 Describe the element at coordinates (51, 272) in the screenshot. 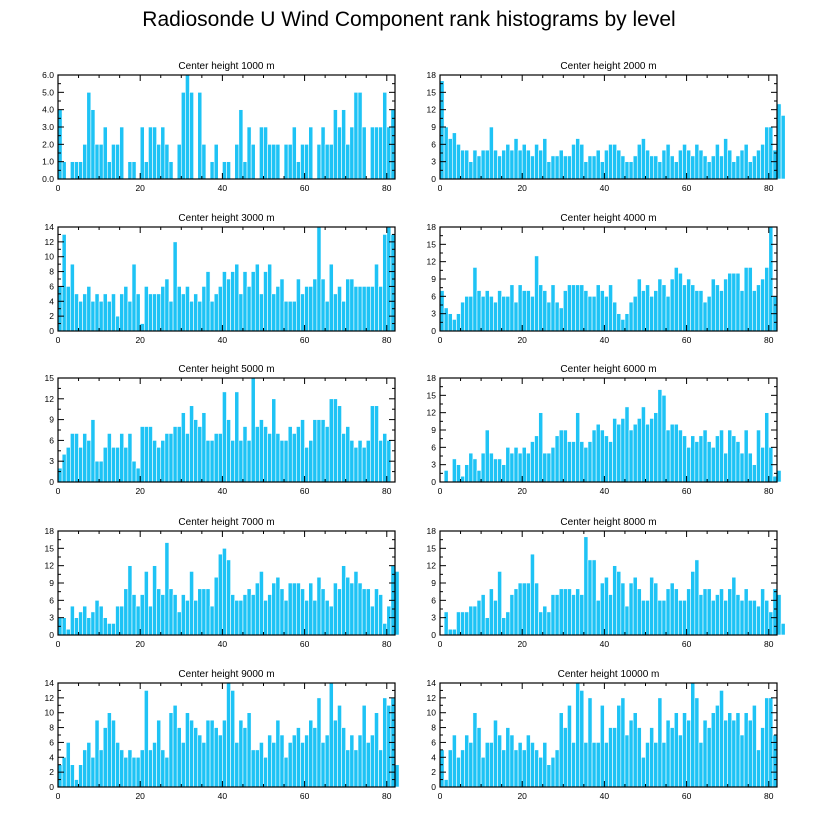

I see `y-tick-label: 8` at that location.